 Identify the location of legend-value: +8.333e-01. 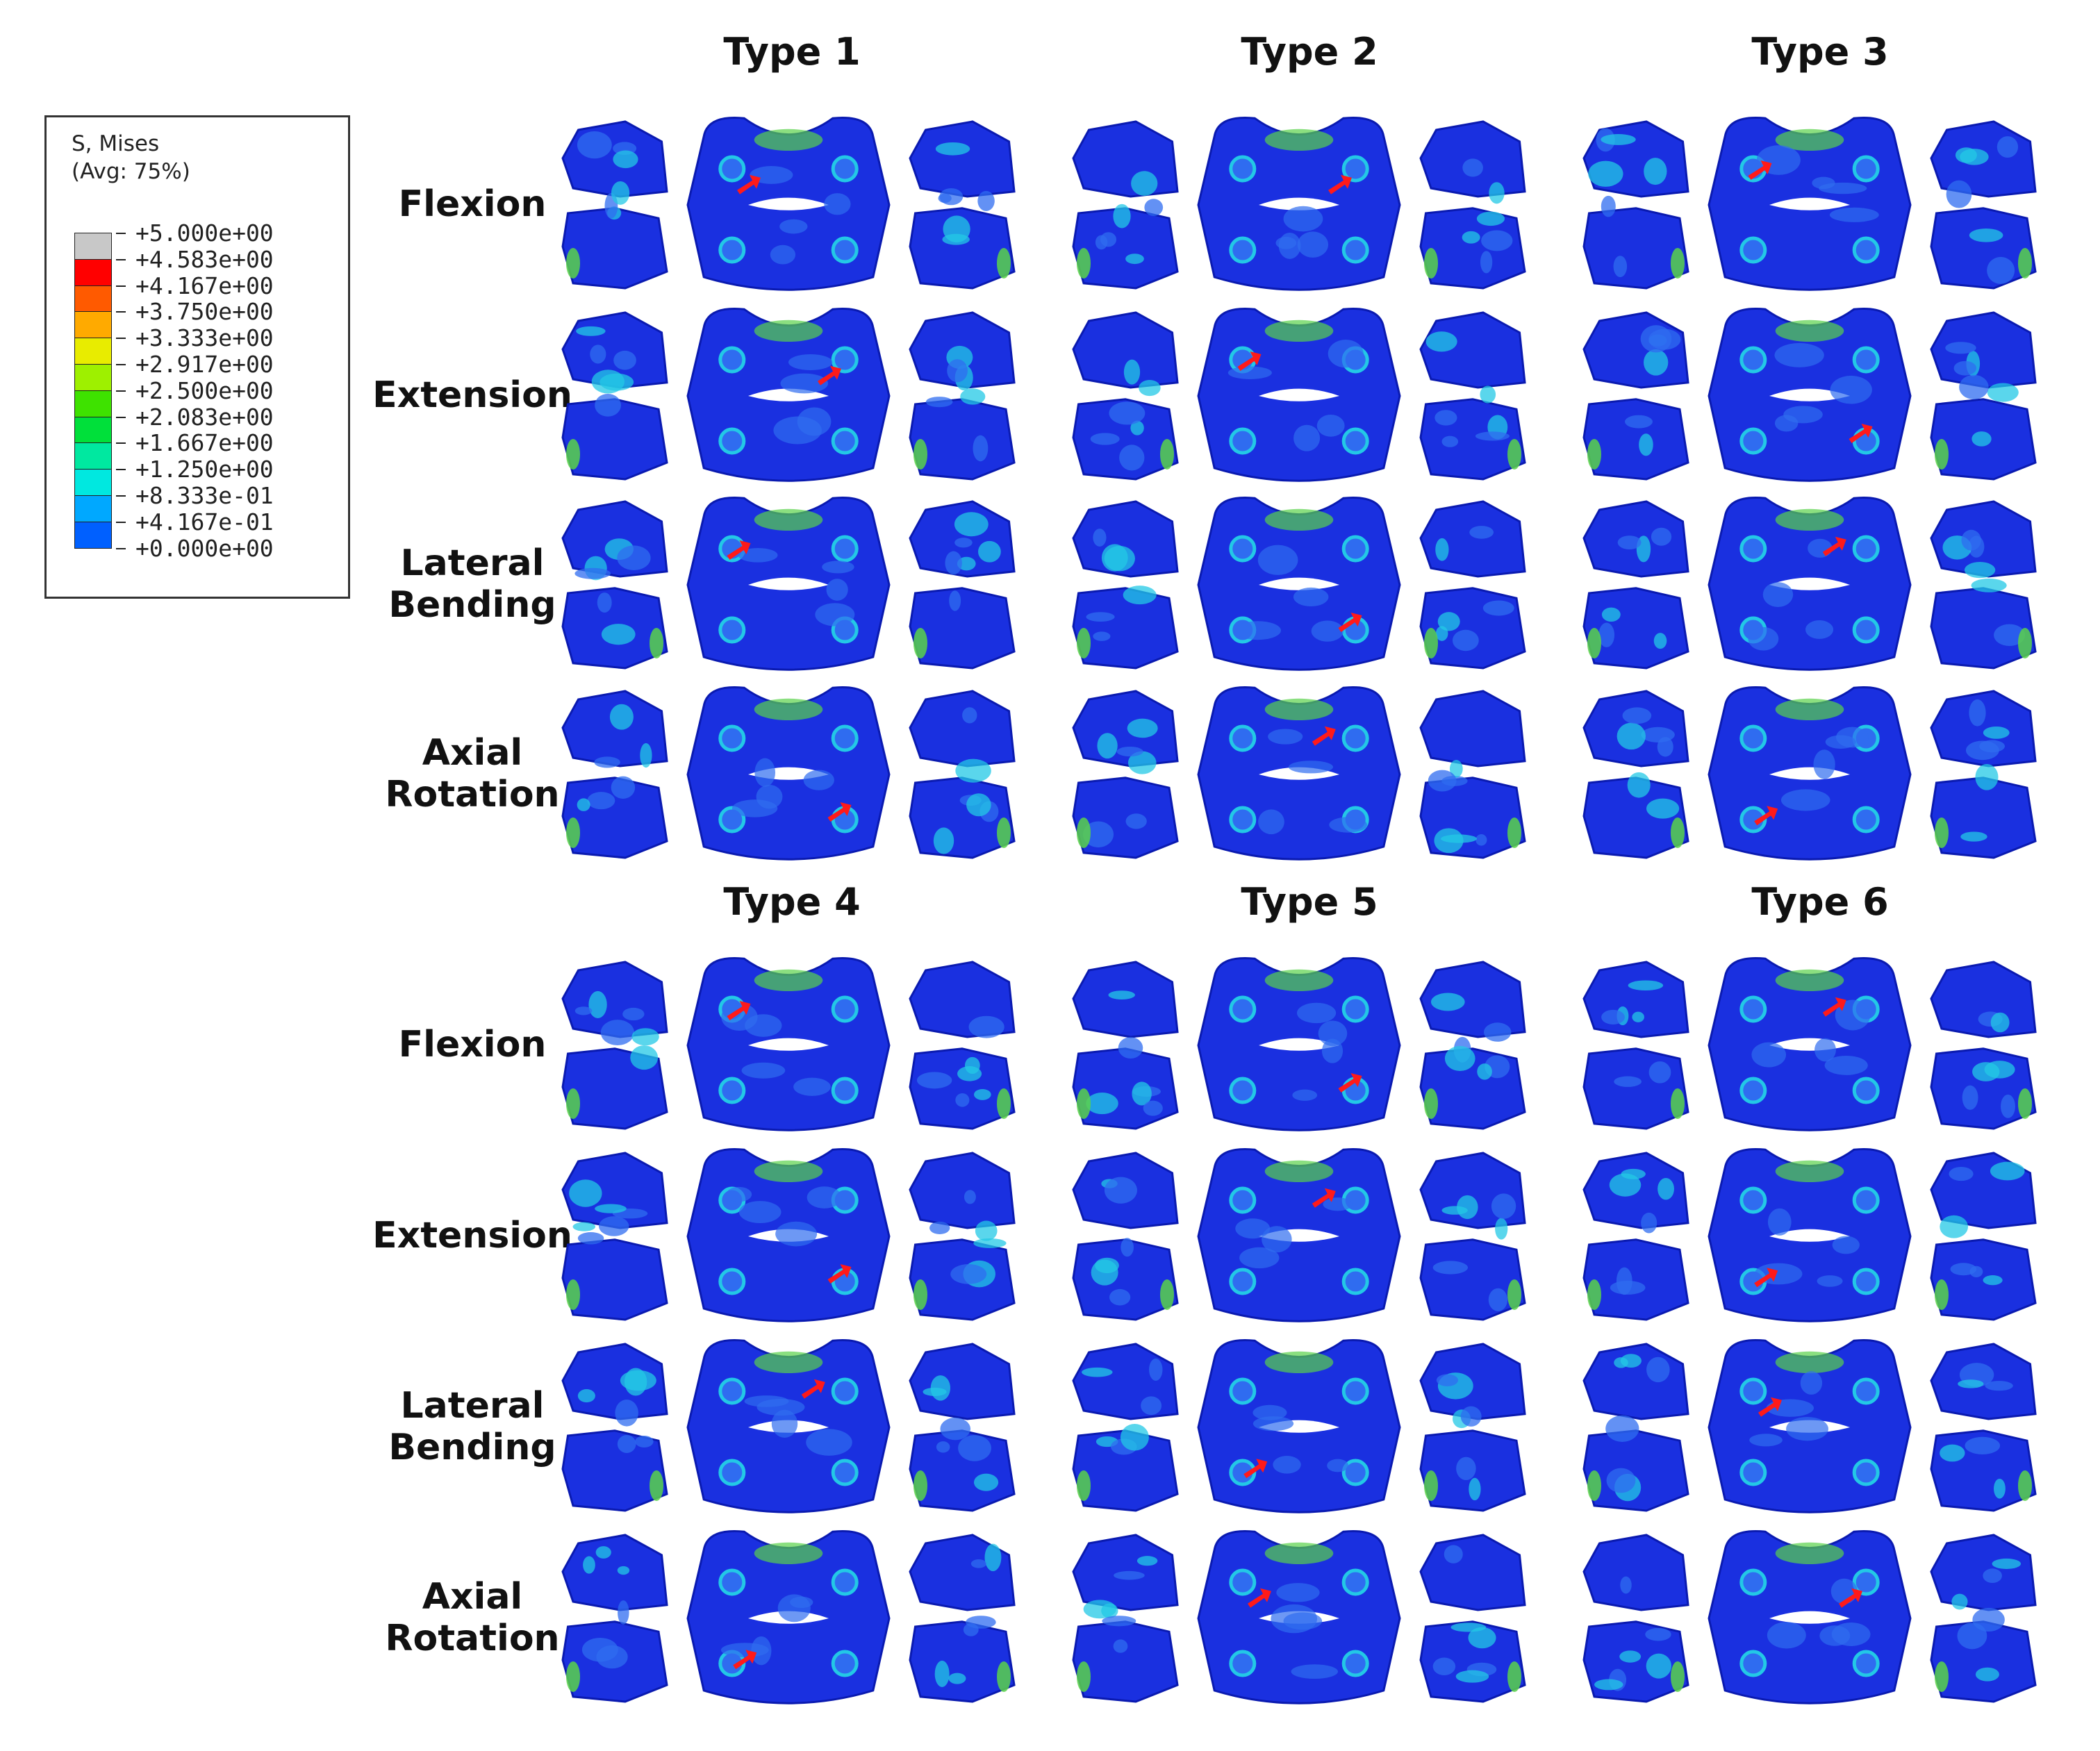
(204, 495).